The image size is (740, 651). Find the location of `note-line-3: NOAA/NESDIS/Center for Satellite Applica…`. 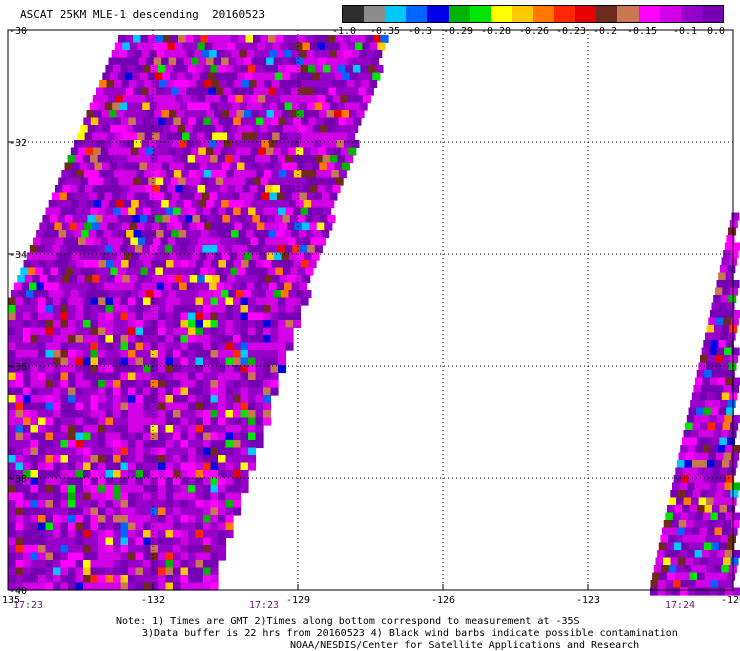

note-line-3: NOAA/NESDIS/Center for Satellite Applica… is located at coordinates (464, 645).